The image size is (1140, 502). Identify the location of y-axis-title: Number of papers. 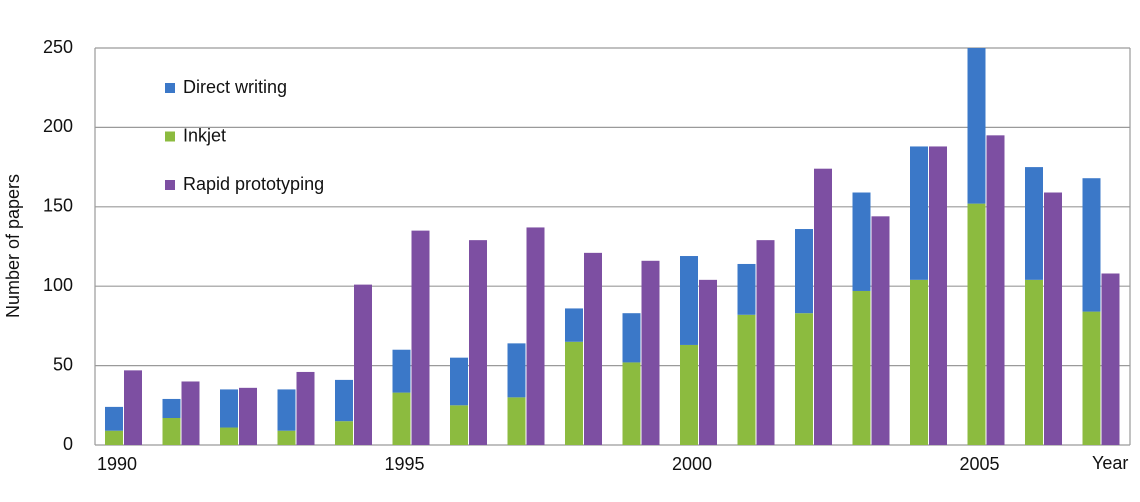
(13, 246).